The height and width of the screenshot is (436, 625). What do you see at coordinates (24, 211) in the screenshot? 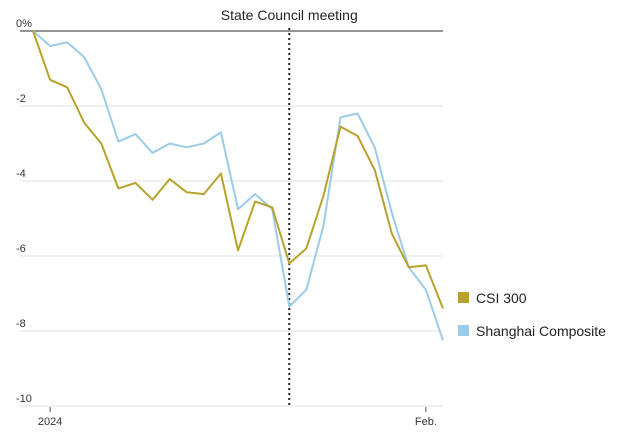
I see `y-axis-ticks: 0% -2 -4 -6 -8 -10` at bounding box center [24, 211].